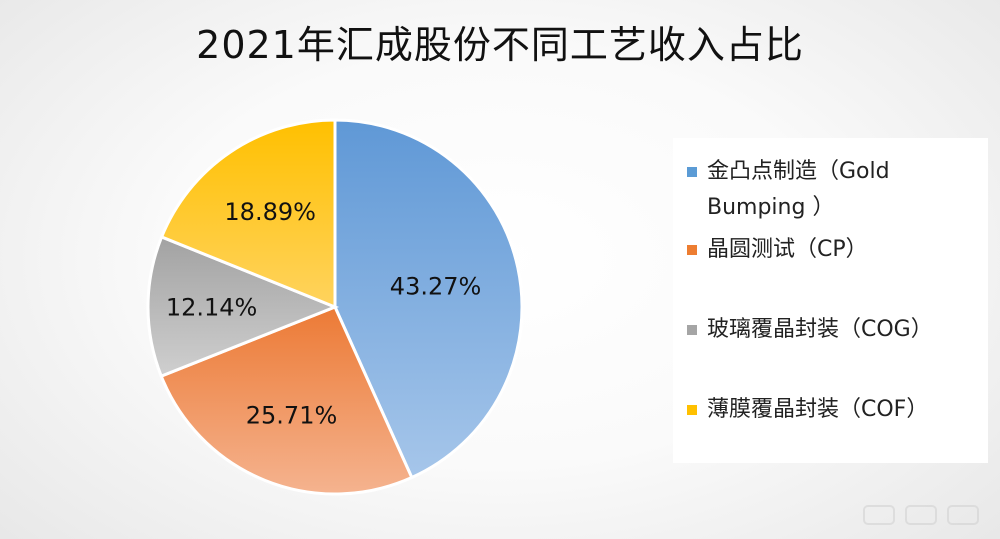 Image resolution: width=1000 pixels, height=539 pixels. Describe the element at coordinates (292, 415) in the screenshot. I see `slice-label-1: 25.71%` at that location.